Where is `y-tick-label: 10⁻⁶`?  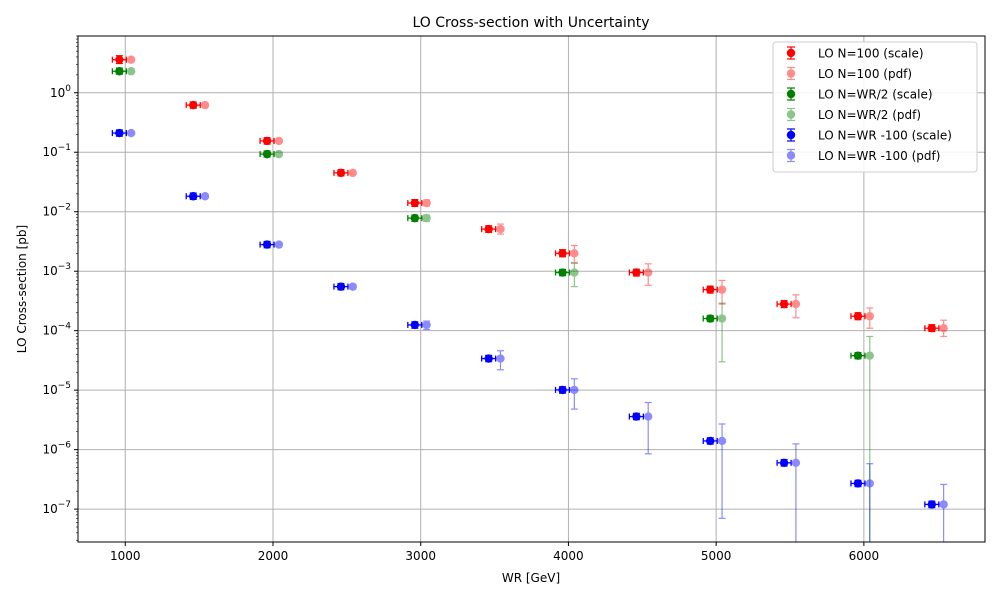
y-tick-label: 10⁻⁶ is located at coordinates (56, 449).